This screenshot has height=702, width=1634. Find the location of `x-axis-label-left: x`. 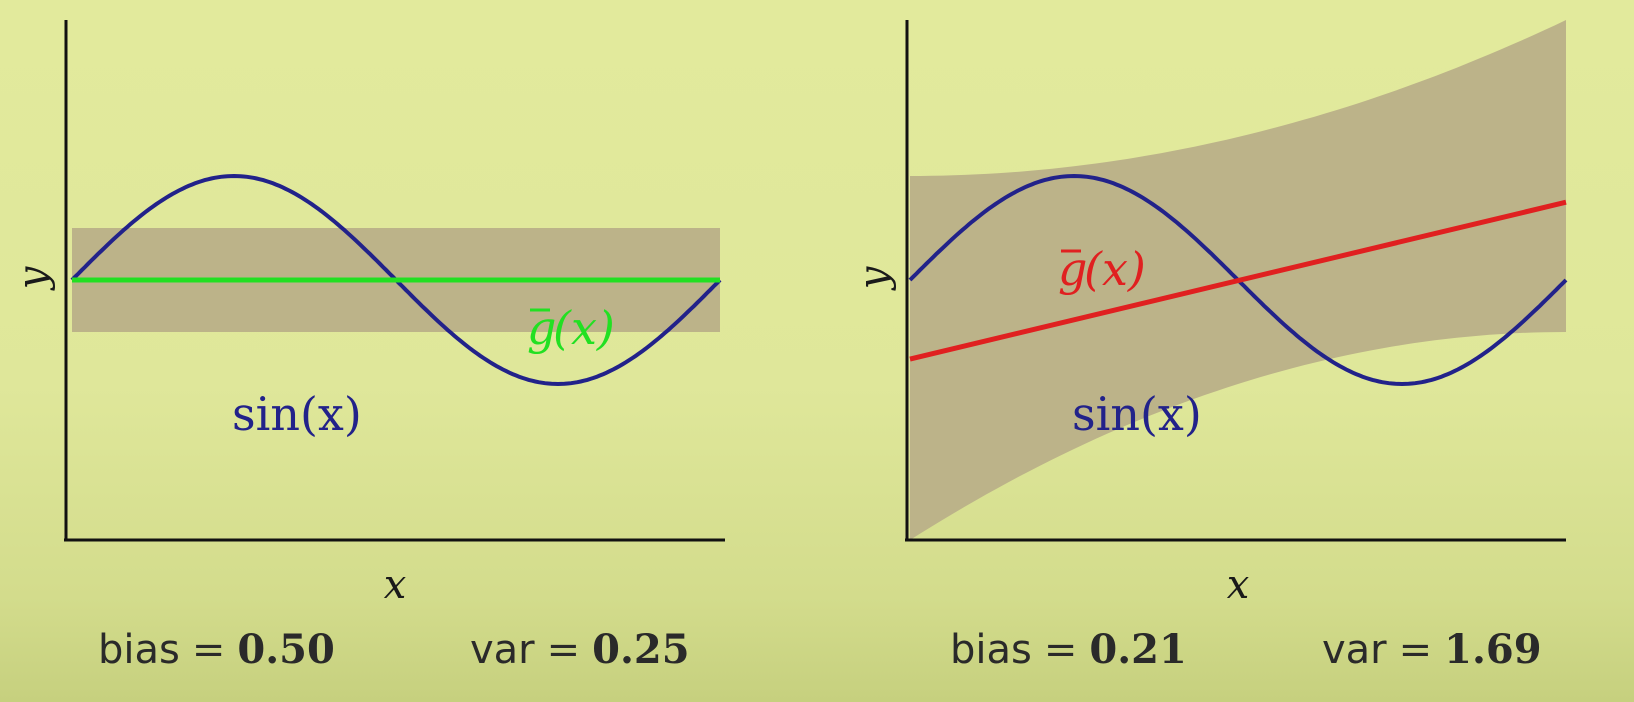

x-axis-label-left: x is located at coordinates (395, 585).